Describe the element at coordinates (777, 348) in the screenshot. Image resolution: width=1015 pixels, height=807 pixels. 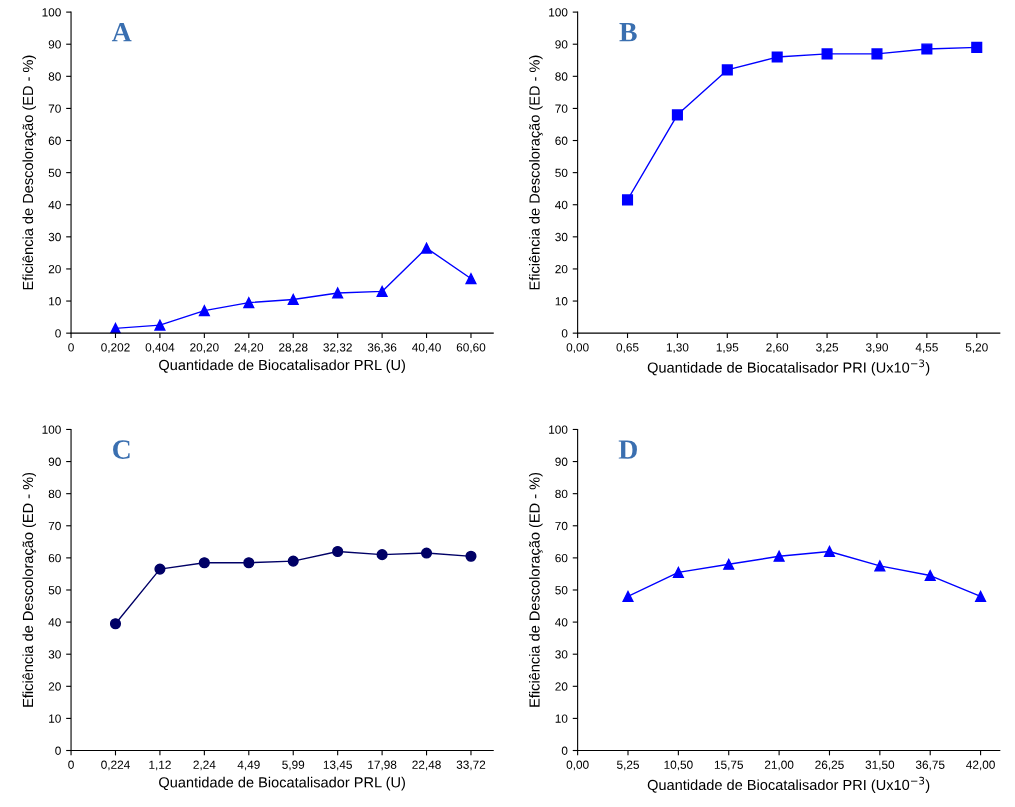
I see `x-tick-label: 2,60` at that location.